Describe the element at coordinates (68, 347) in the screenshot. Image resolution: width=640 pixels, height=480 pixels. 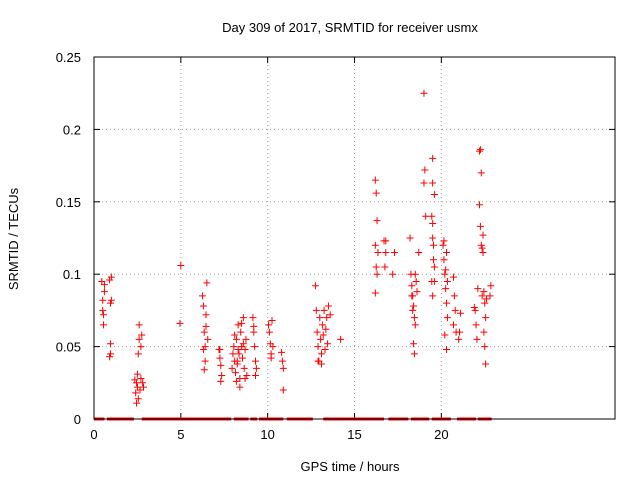
I see `y-tick-label: 0.05` at that location.